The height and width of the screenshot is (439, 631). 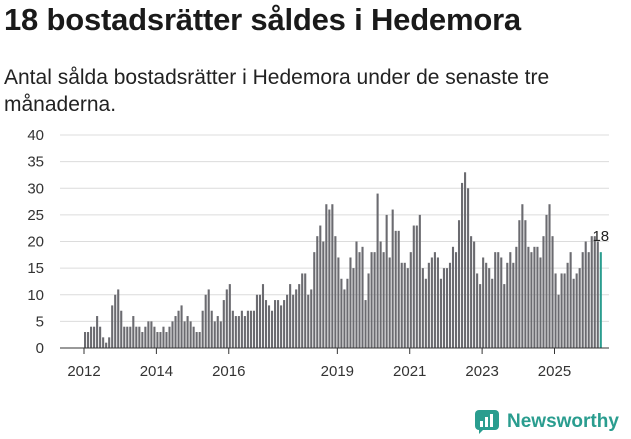 I want to click on x-tick-label: 2019, so click(x=337, y=371).